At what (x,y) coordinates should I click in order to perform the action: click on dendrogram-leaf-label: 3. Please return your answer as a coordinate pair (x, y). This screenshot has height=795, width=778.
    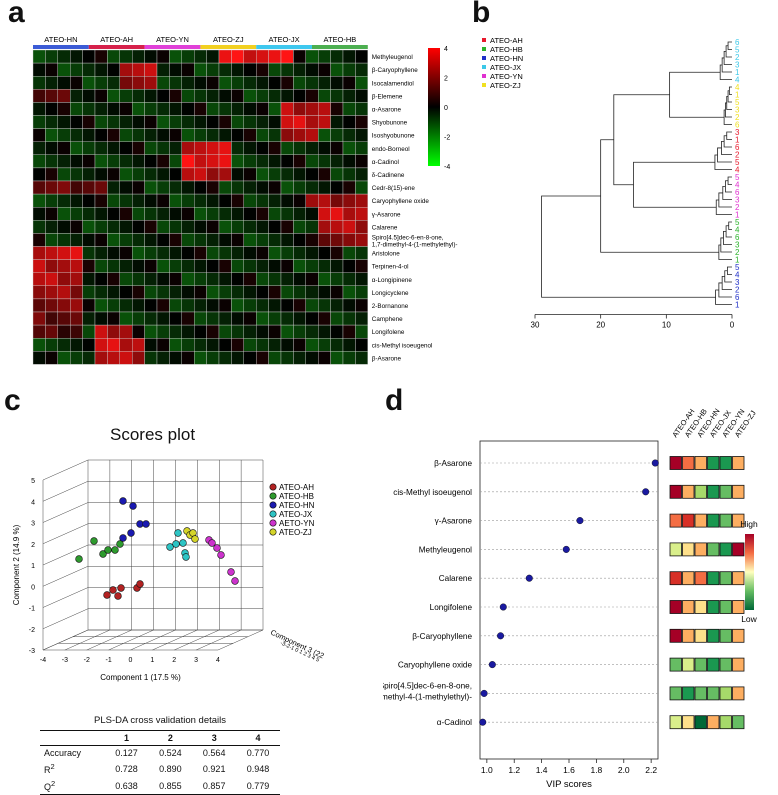
    Looking at the image, I should click on (737, 65).